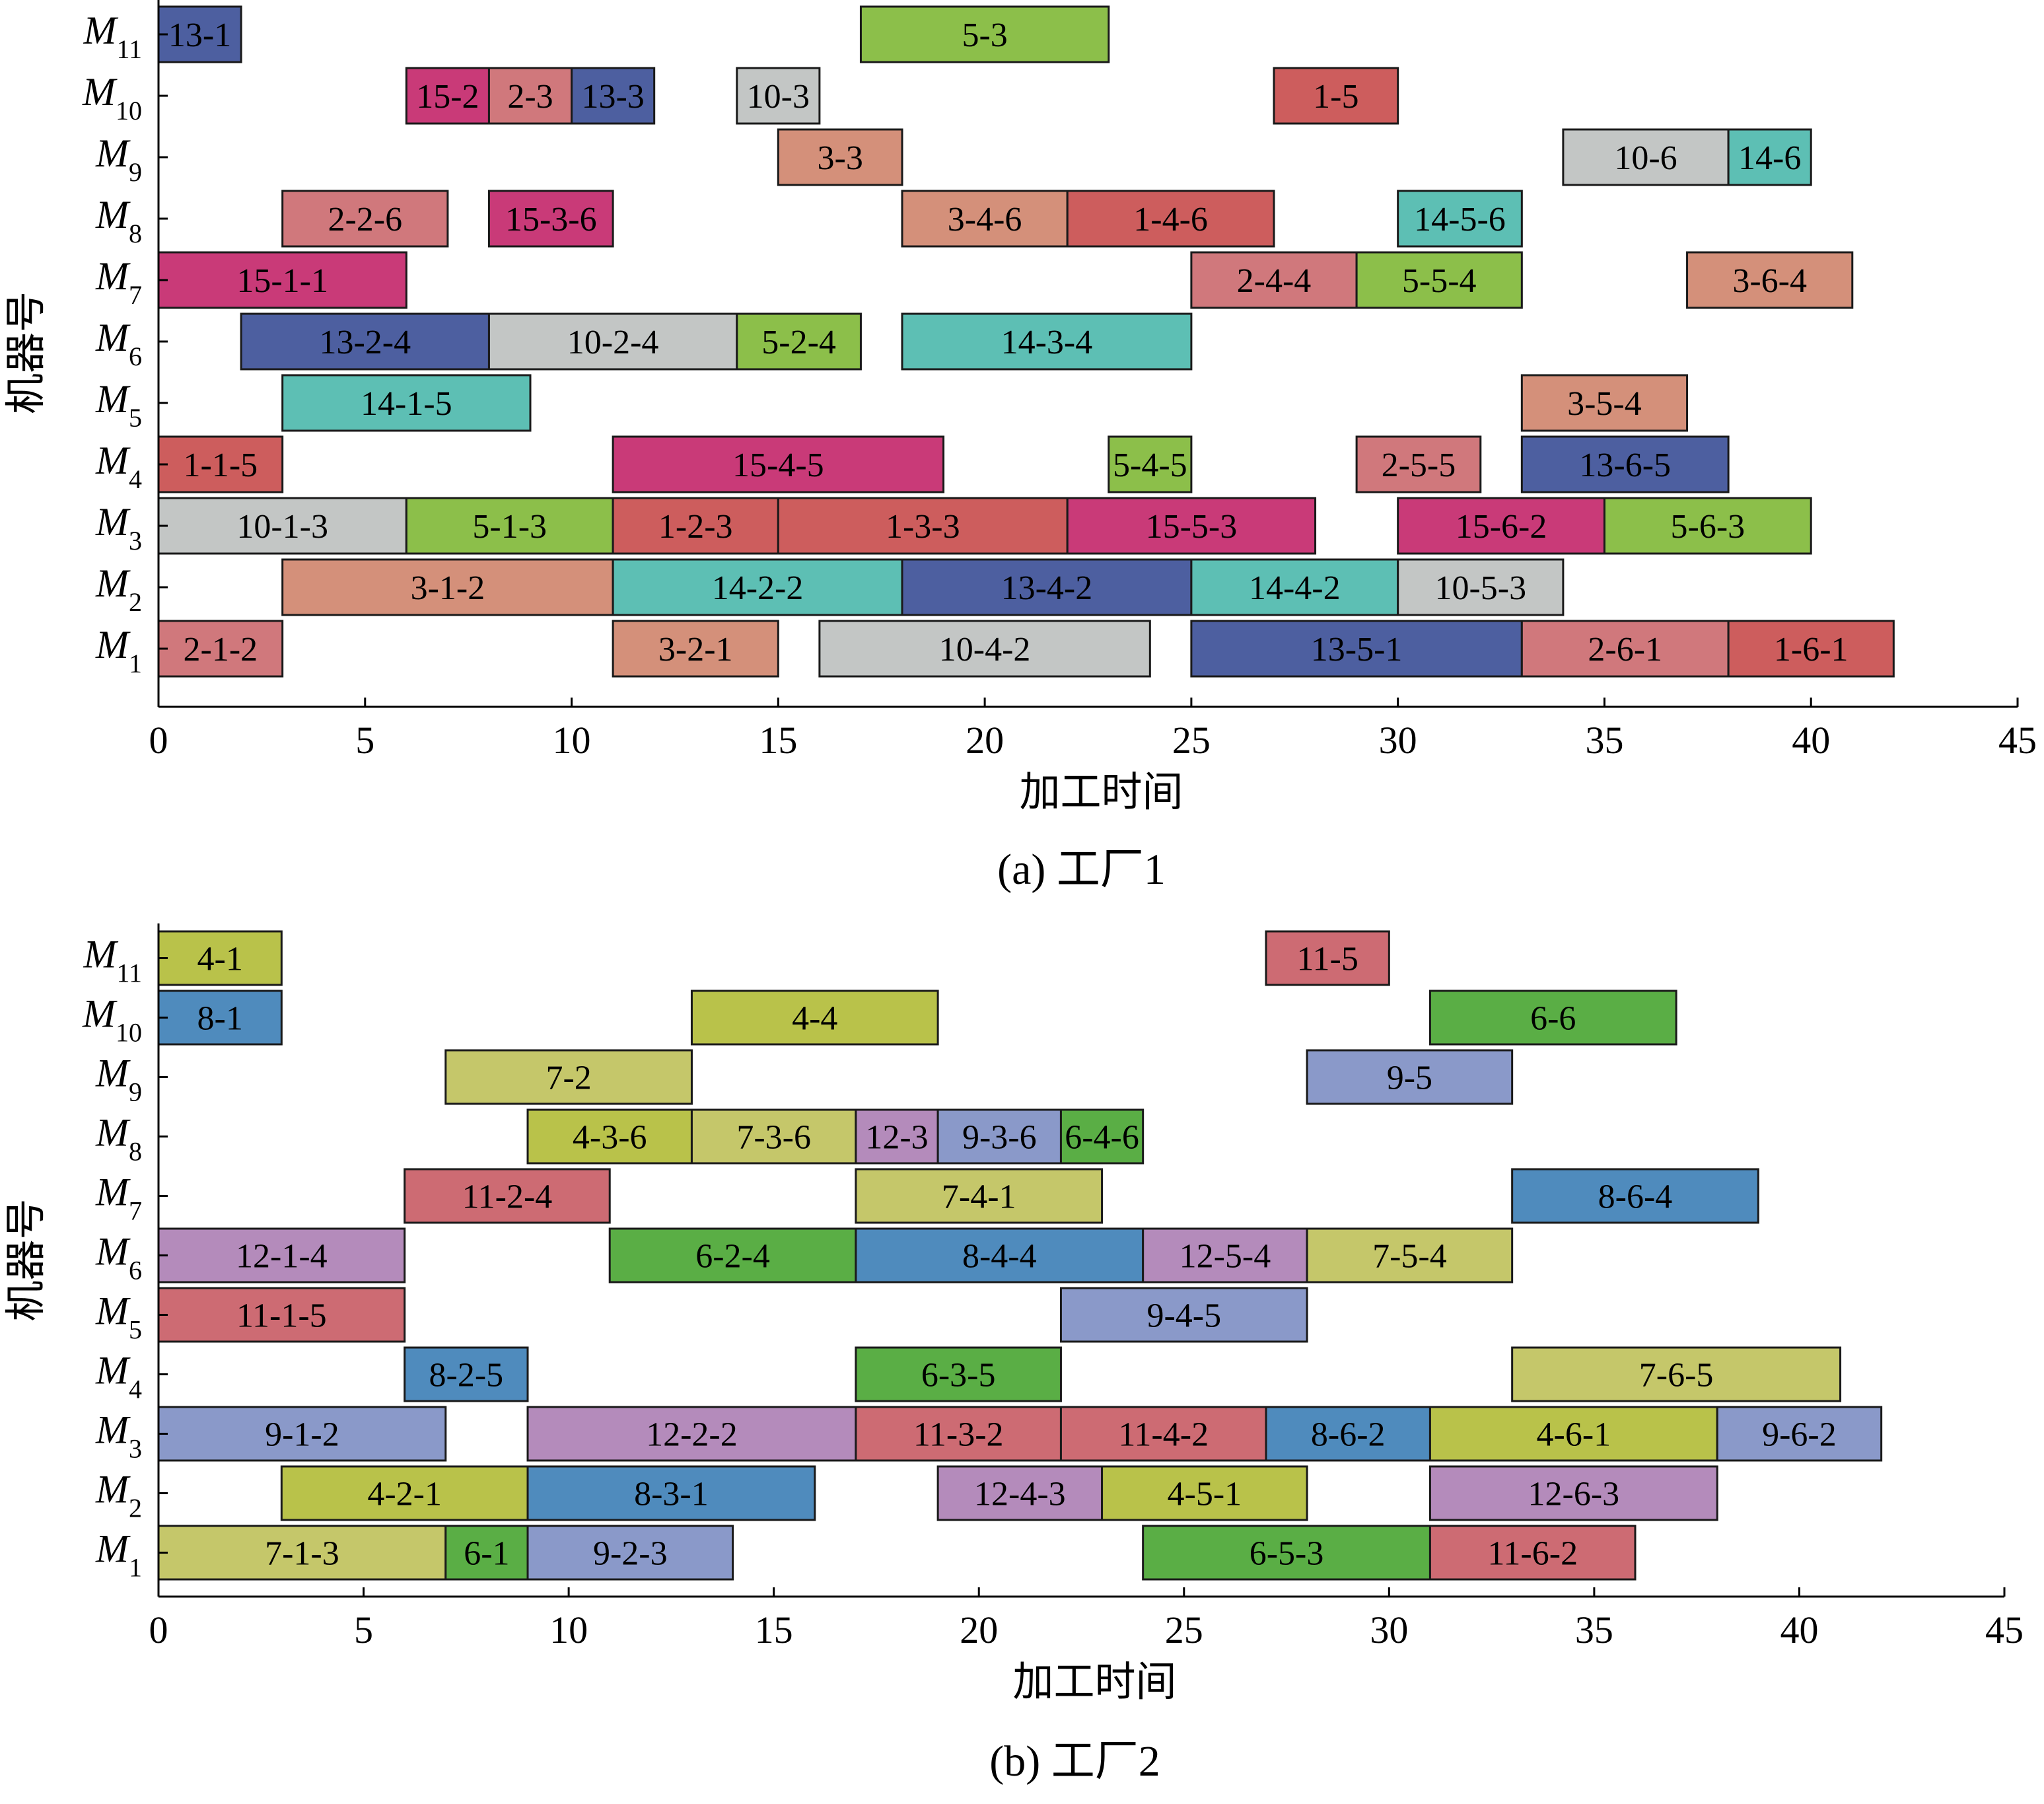  I want to click on x-tick-label: 5, so click(364, 740).